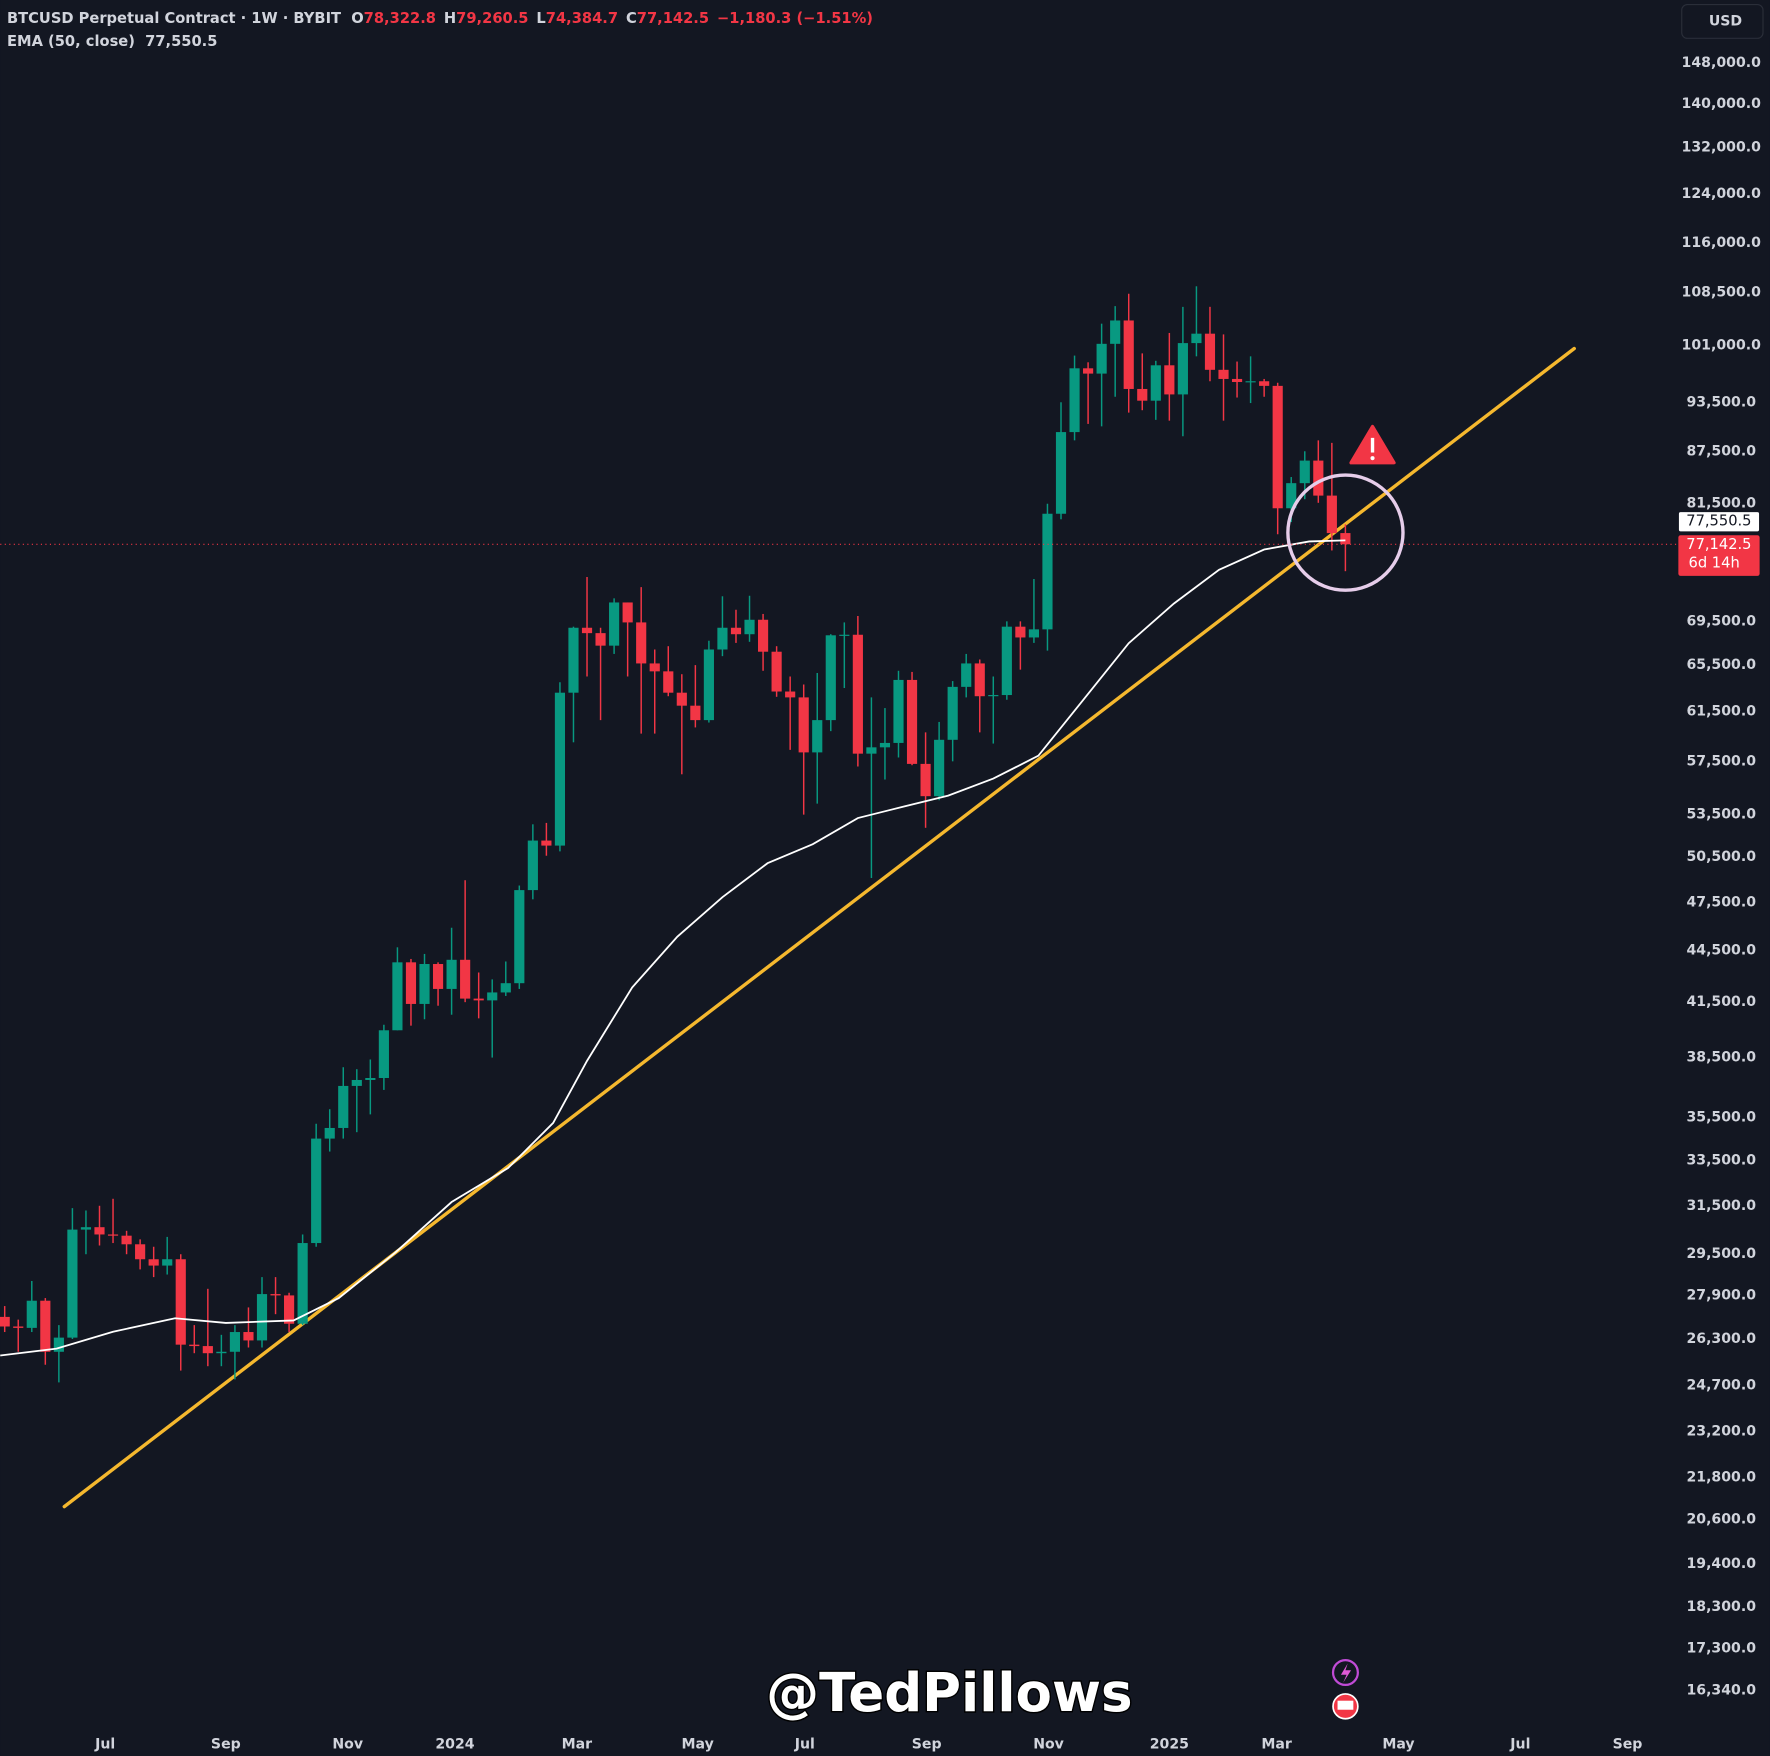 This screenshot has width=1770, height=1756. Describe the element at coordinates (795, 18) in the screenshot. I see `change: −1,180.3 (−1.51%)` at that location.